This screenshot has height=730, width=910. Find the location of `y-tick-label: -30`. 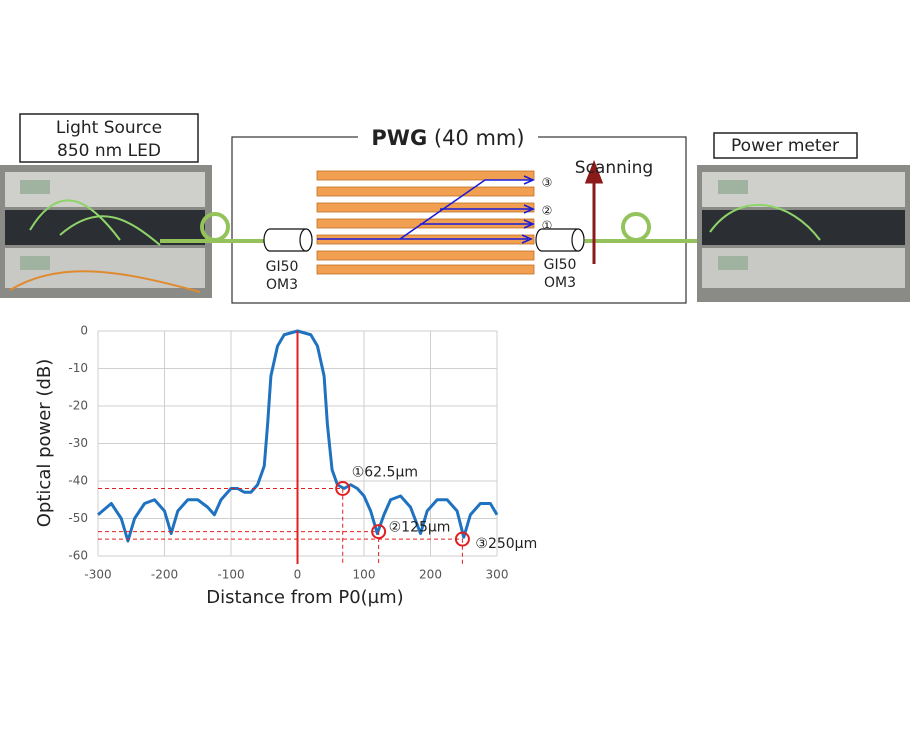

y-tick-label: -30 is located at coordinates (78, 443).